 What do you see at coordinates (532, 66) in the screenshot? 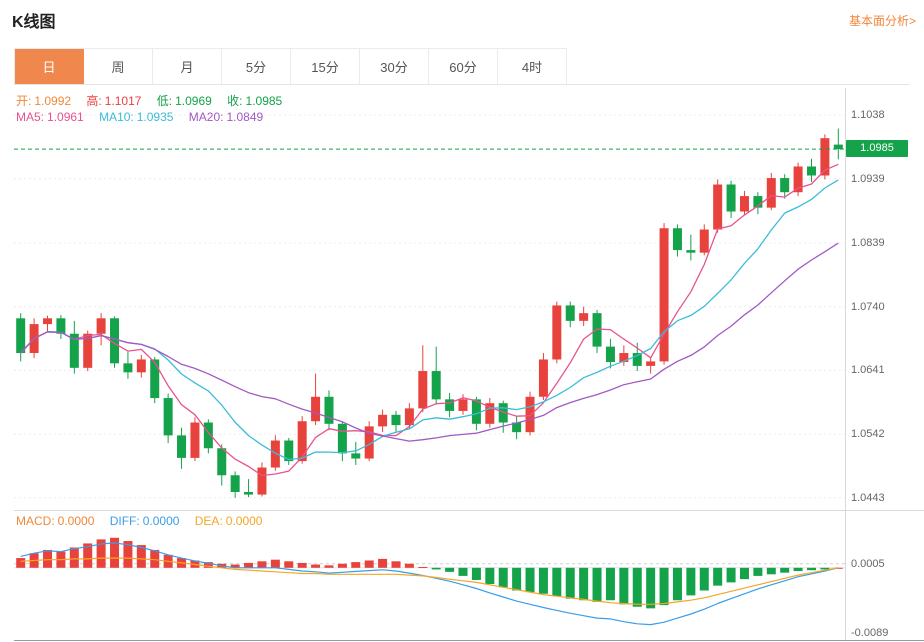
I see `tab-4hour: 4时` at bounding box center [532, 66].